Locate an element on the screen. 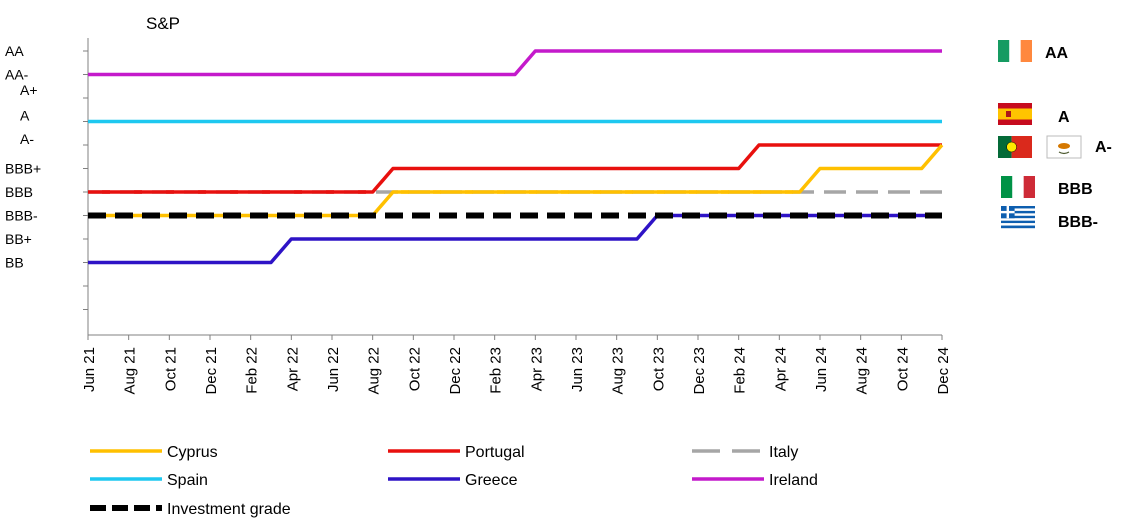 The height and width of the screenshot is (518, 1134). flag-rating-label-a: A- is located at coordinates (1103, 147).